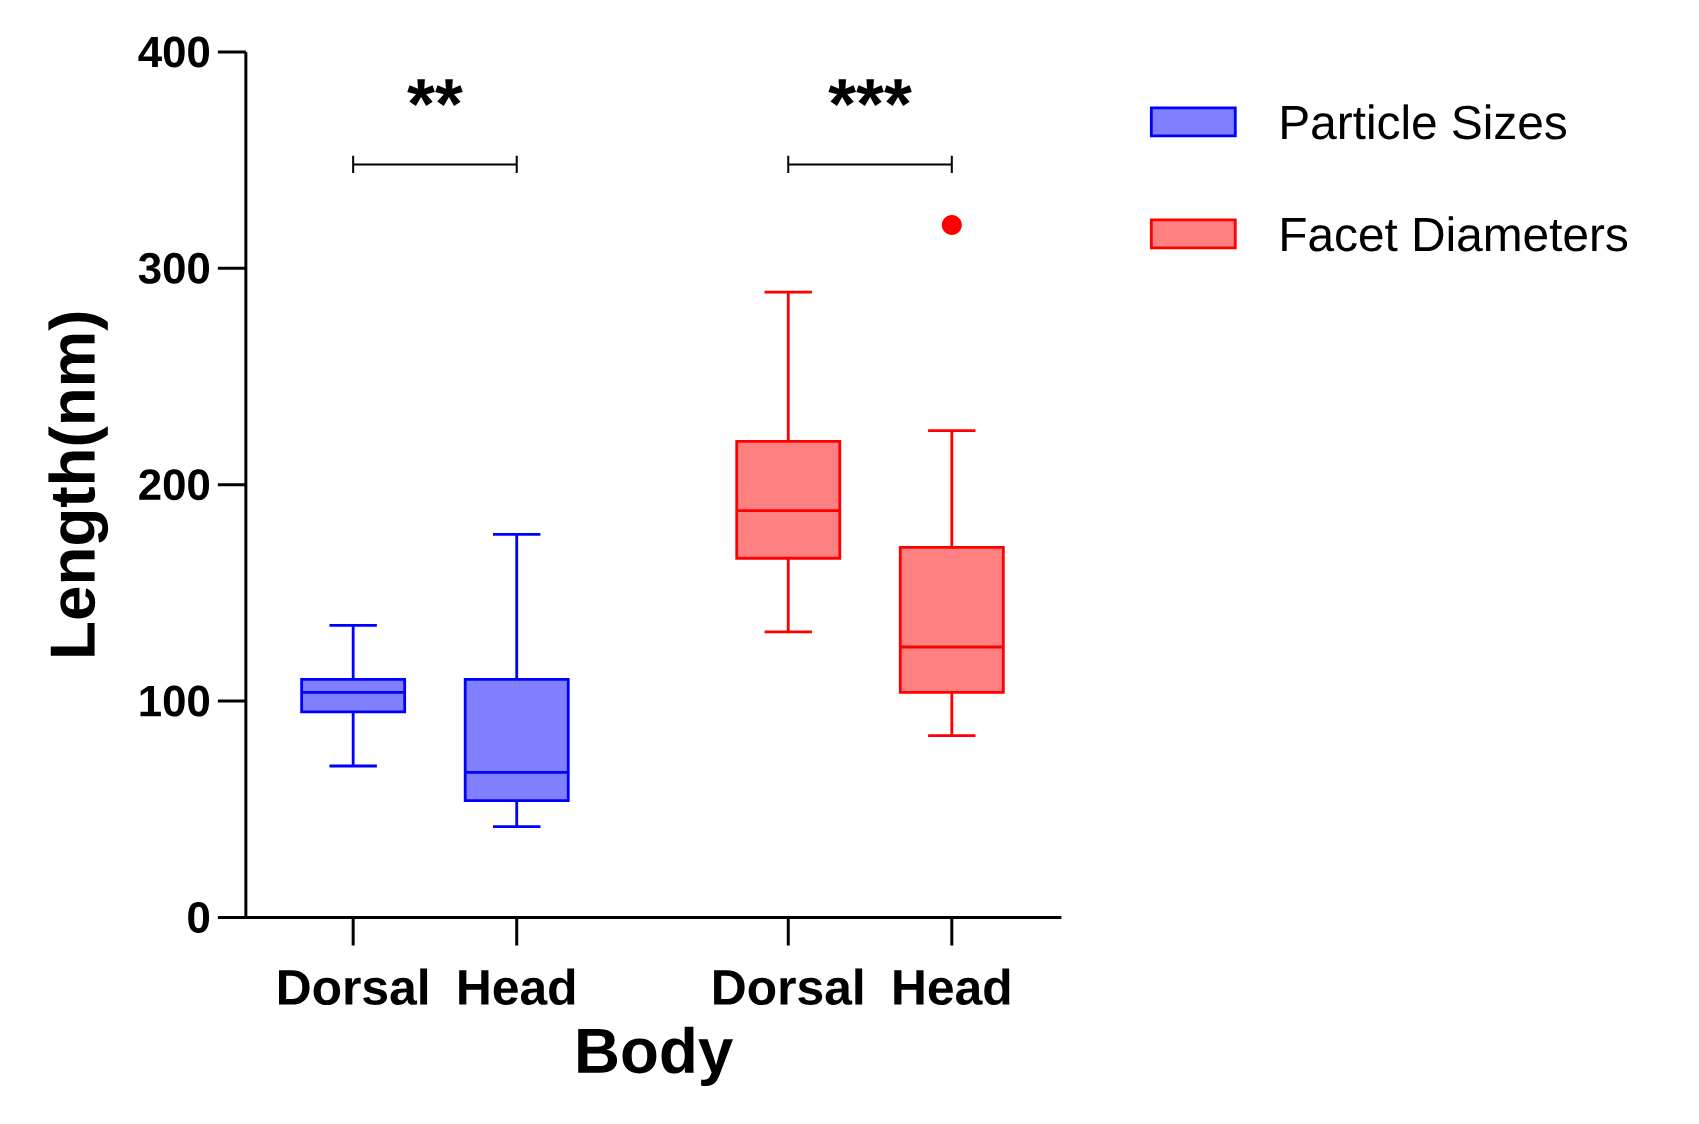 This screenshot has height=1124, width=1699. I want to click on y-tick-label: 100, so click(175, 701).